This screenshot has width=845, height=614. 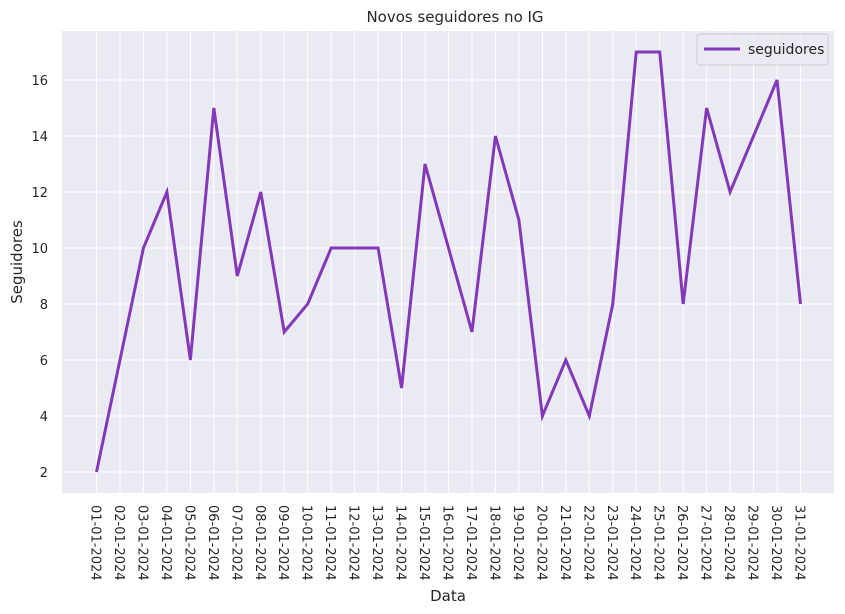 I want to click on y-tick-label: 8, so click(x=44, y=305).